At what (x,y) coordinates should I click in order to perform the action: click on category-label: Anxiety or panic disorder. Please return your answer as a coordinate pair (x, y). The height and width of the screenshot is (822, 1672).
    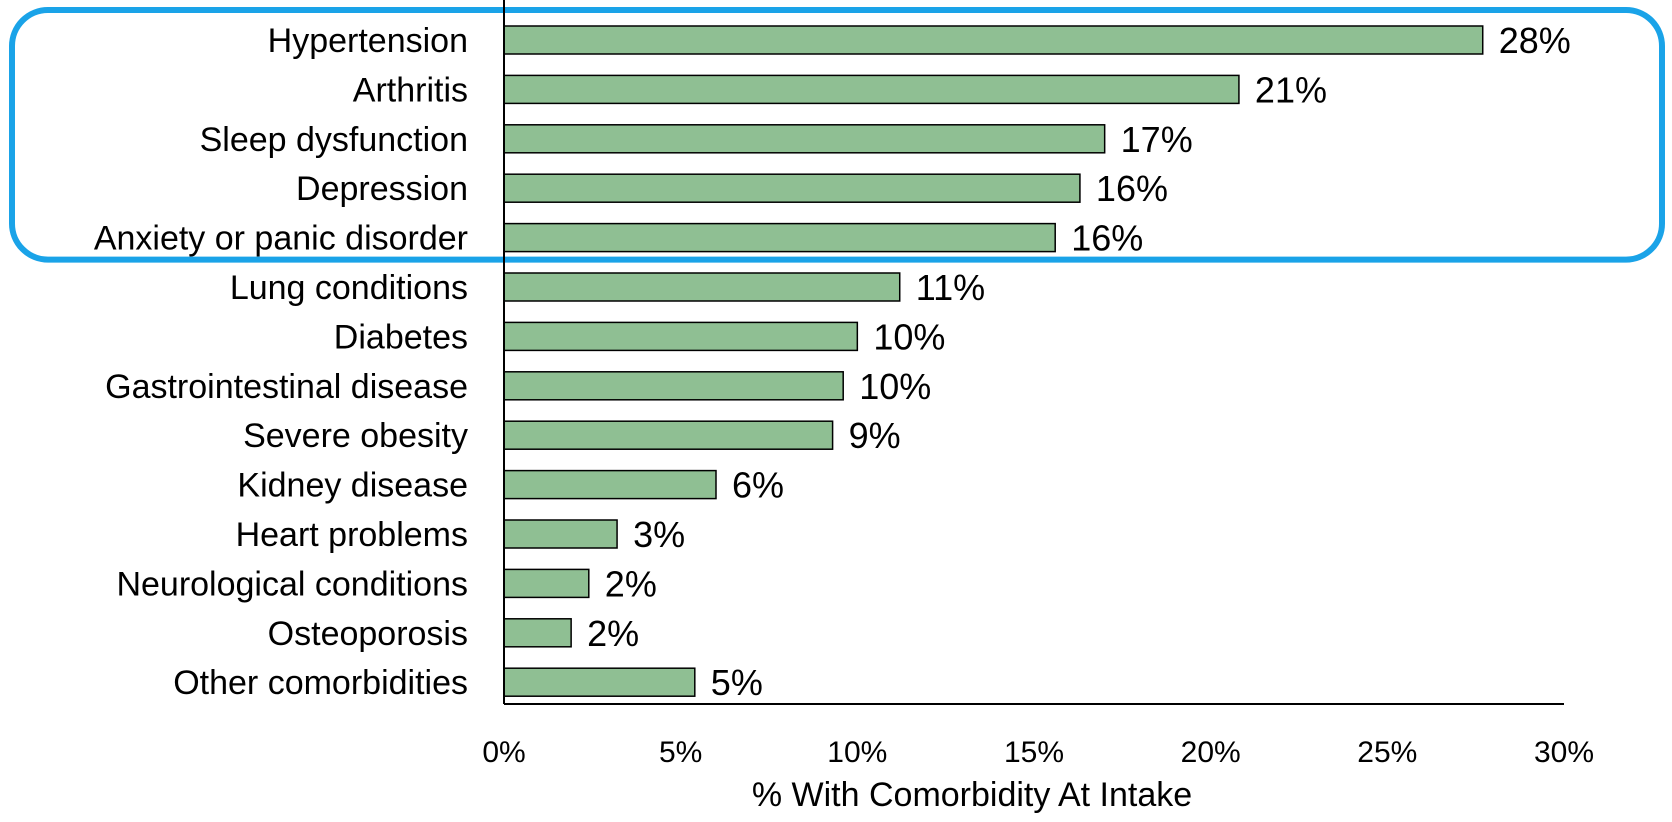
    Looking at the image, I should click on (281, 239).